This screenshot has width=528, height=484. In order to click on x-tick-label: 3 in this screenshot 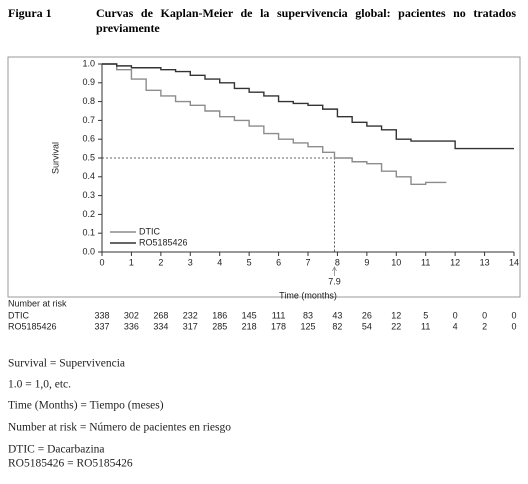, I will do `click(190, 262)`.